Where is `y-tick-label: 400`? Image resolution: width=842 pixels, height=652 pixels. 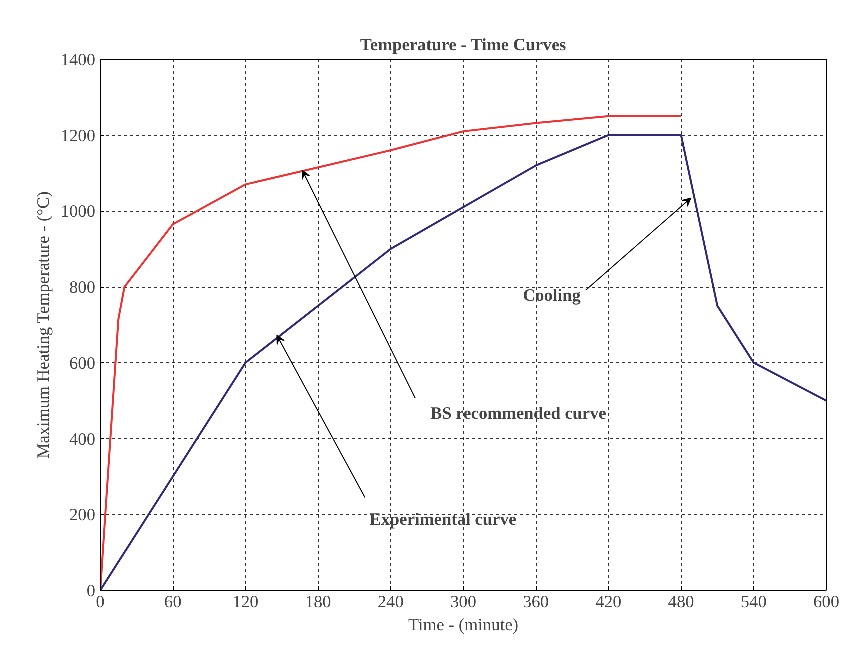 y-tick-label: 400 is located at coordinates (83, 439).